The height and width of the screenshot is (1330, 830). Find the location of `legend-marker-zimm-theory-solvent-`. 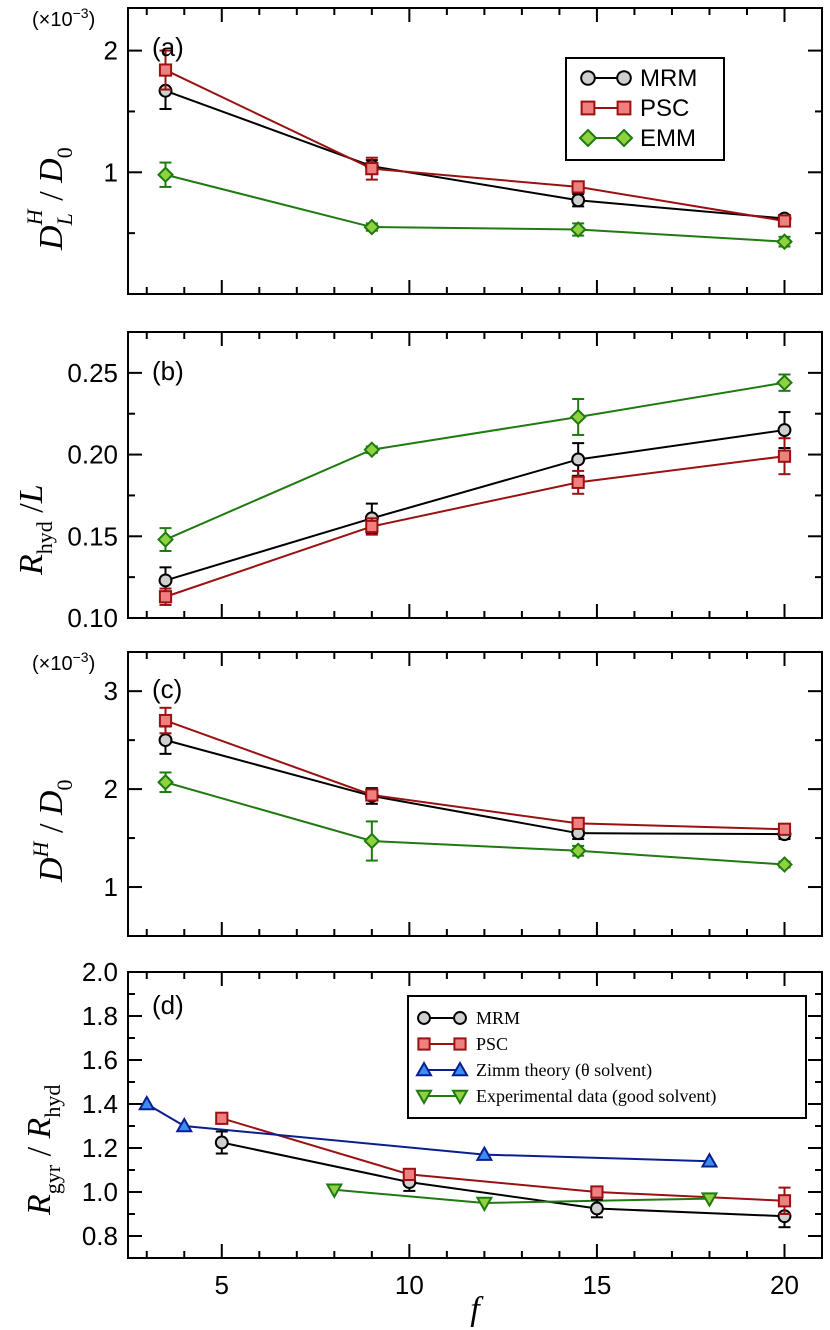

legend-marker-zimm-theory-solvent- is located at coordinates (424, 1068).